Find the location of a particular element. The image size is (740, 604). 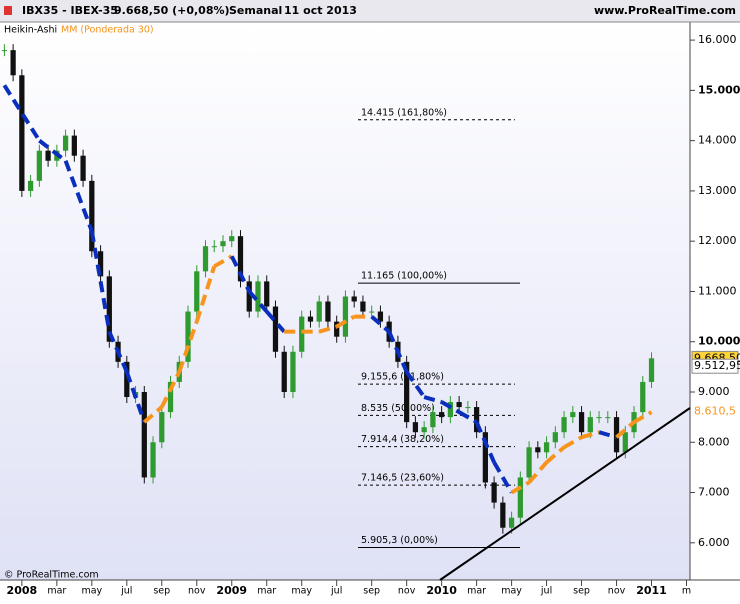

price-label: 9.512,95 is located at coordinates (717, 365).